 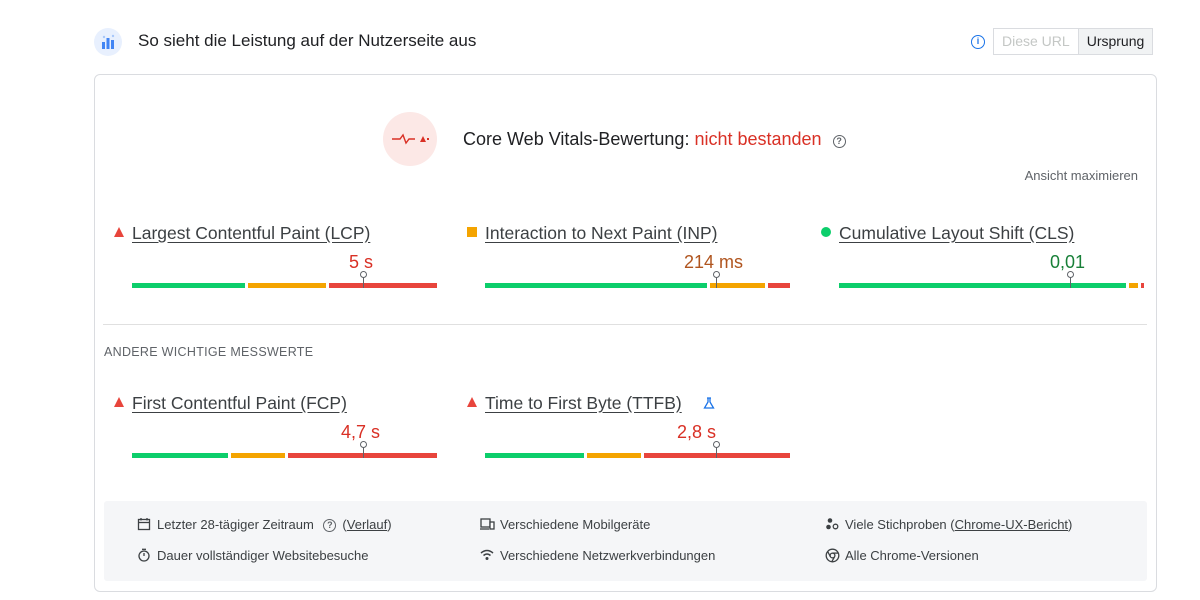 What do you see at coordinates (251, 233) in the screenshot?
I see `metric-label-lcp: Largest Contentful Paint (LCP)` at bounding box center [251, 233].